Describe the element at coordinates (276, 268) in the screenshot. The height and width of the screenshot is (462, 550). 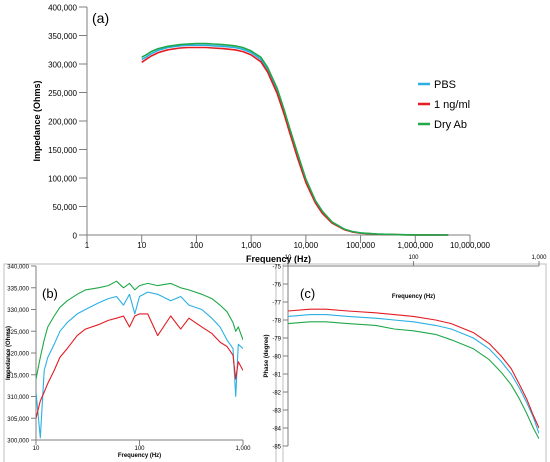
I see `y-tick-label: -75` at that location.